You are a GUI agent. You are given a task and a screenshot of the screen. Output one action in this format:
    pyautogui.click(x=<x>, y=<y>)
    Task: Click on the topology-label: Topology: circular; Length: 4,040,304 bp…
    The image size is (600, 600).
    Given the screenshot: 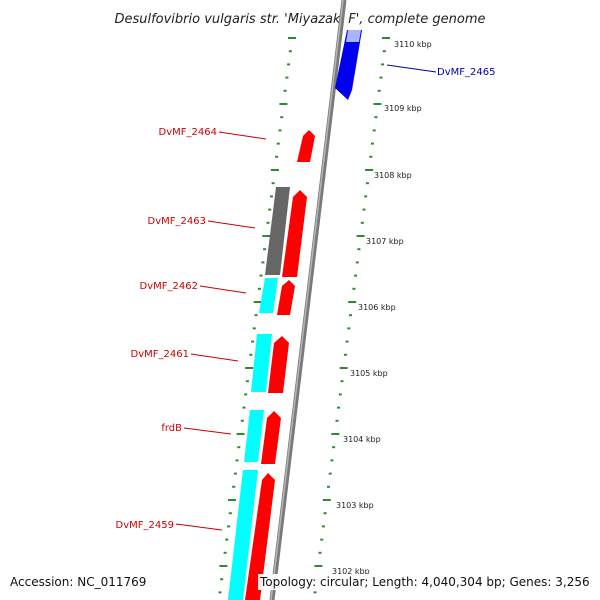 What is the action you would take?
    pyautogui.click(x=425, y=582)
    